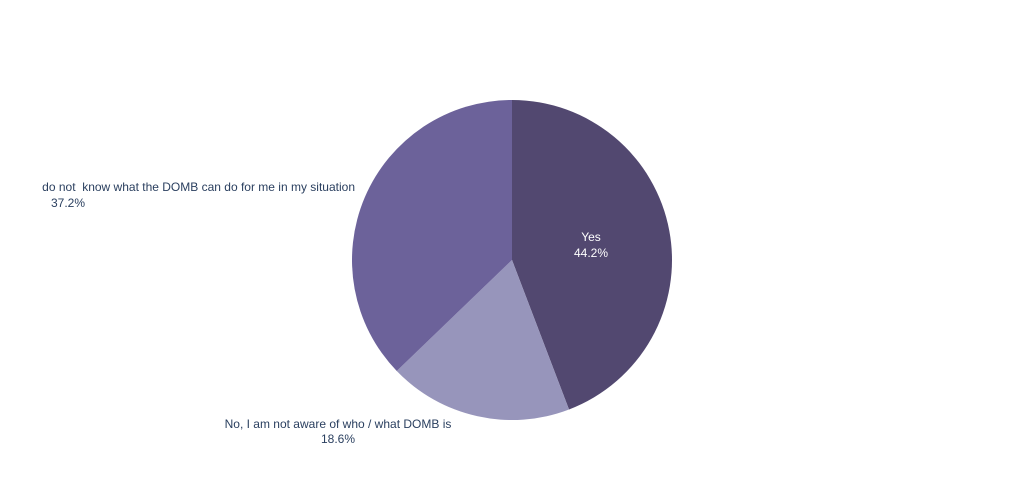 This screenshot has height=500, width=1024. Describe the element at coordinates (591, 237) in the screenshot. I see `slice-label: Yes` at that location.